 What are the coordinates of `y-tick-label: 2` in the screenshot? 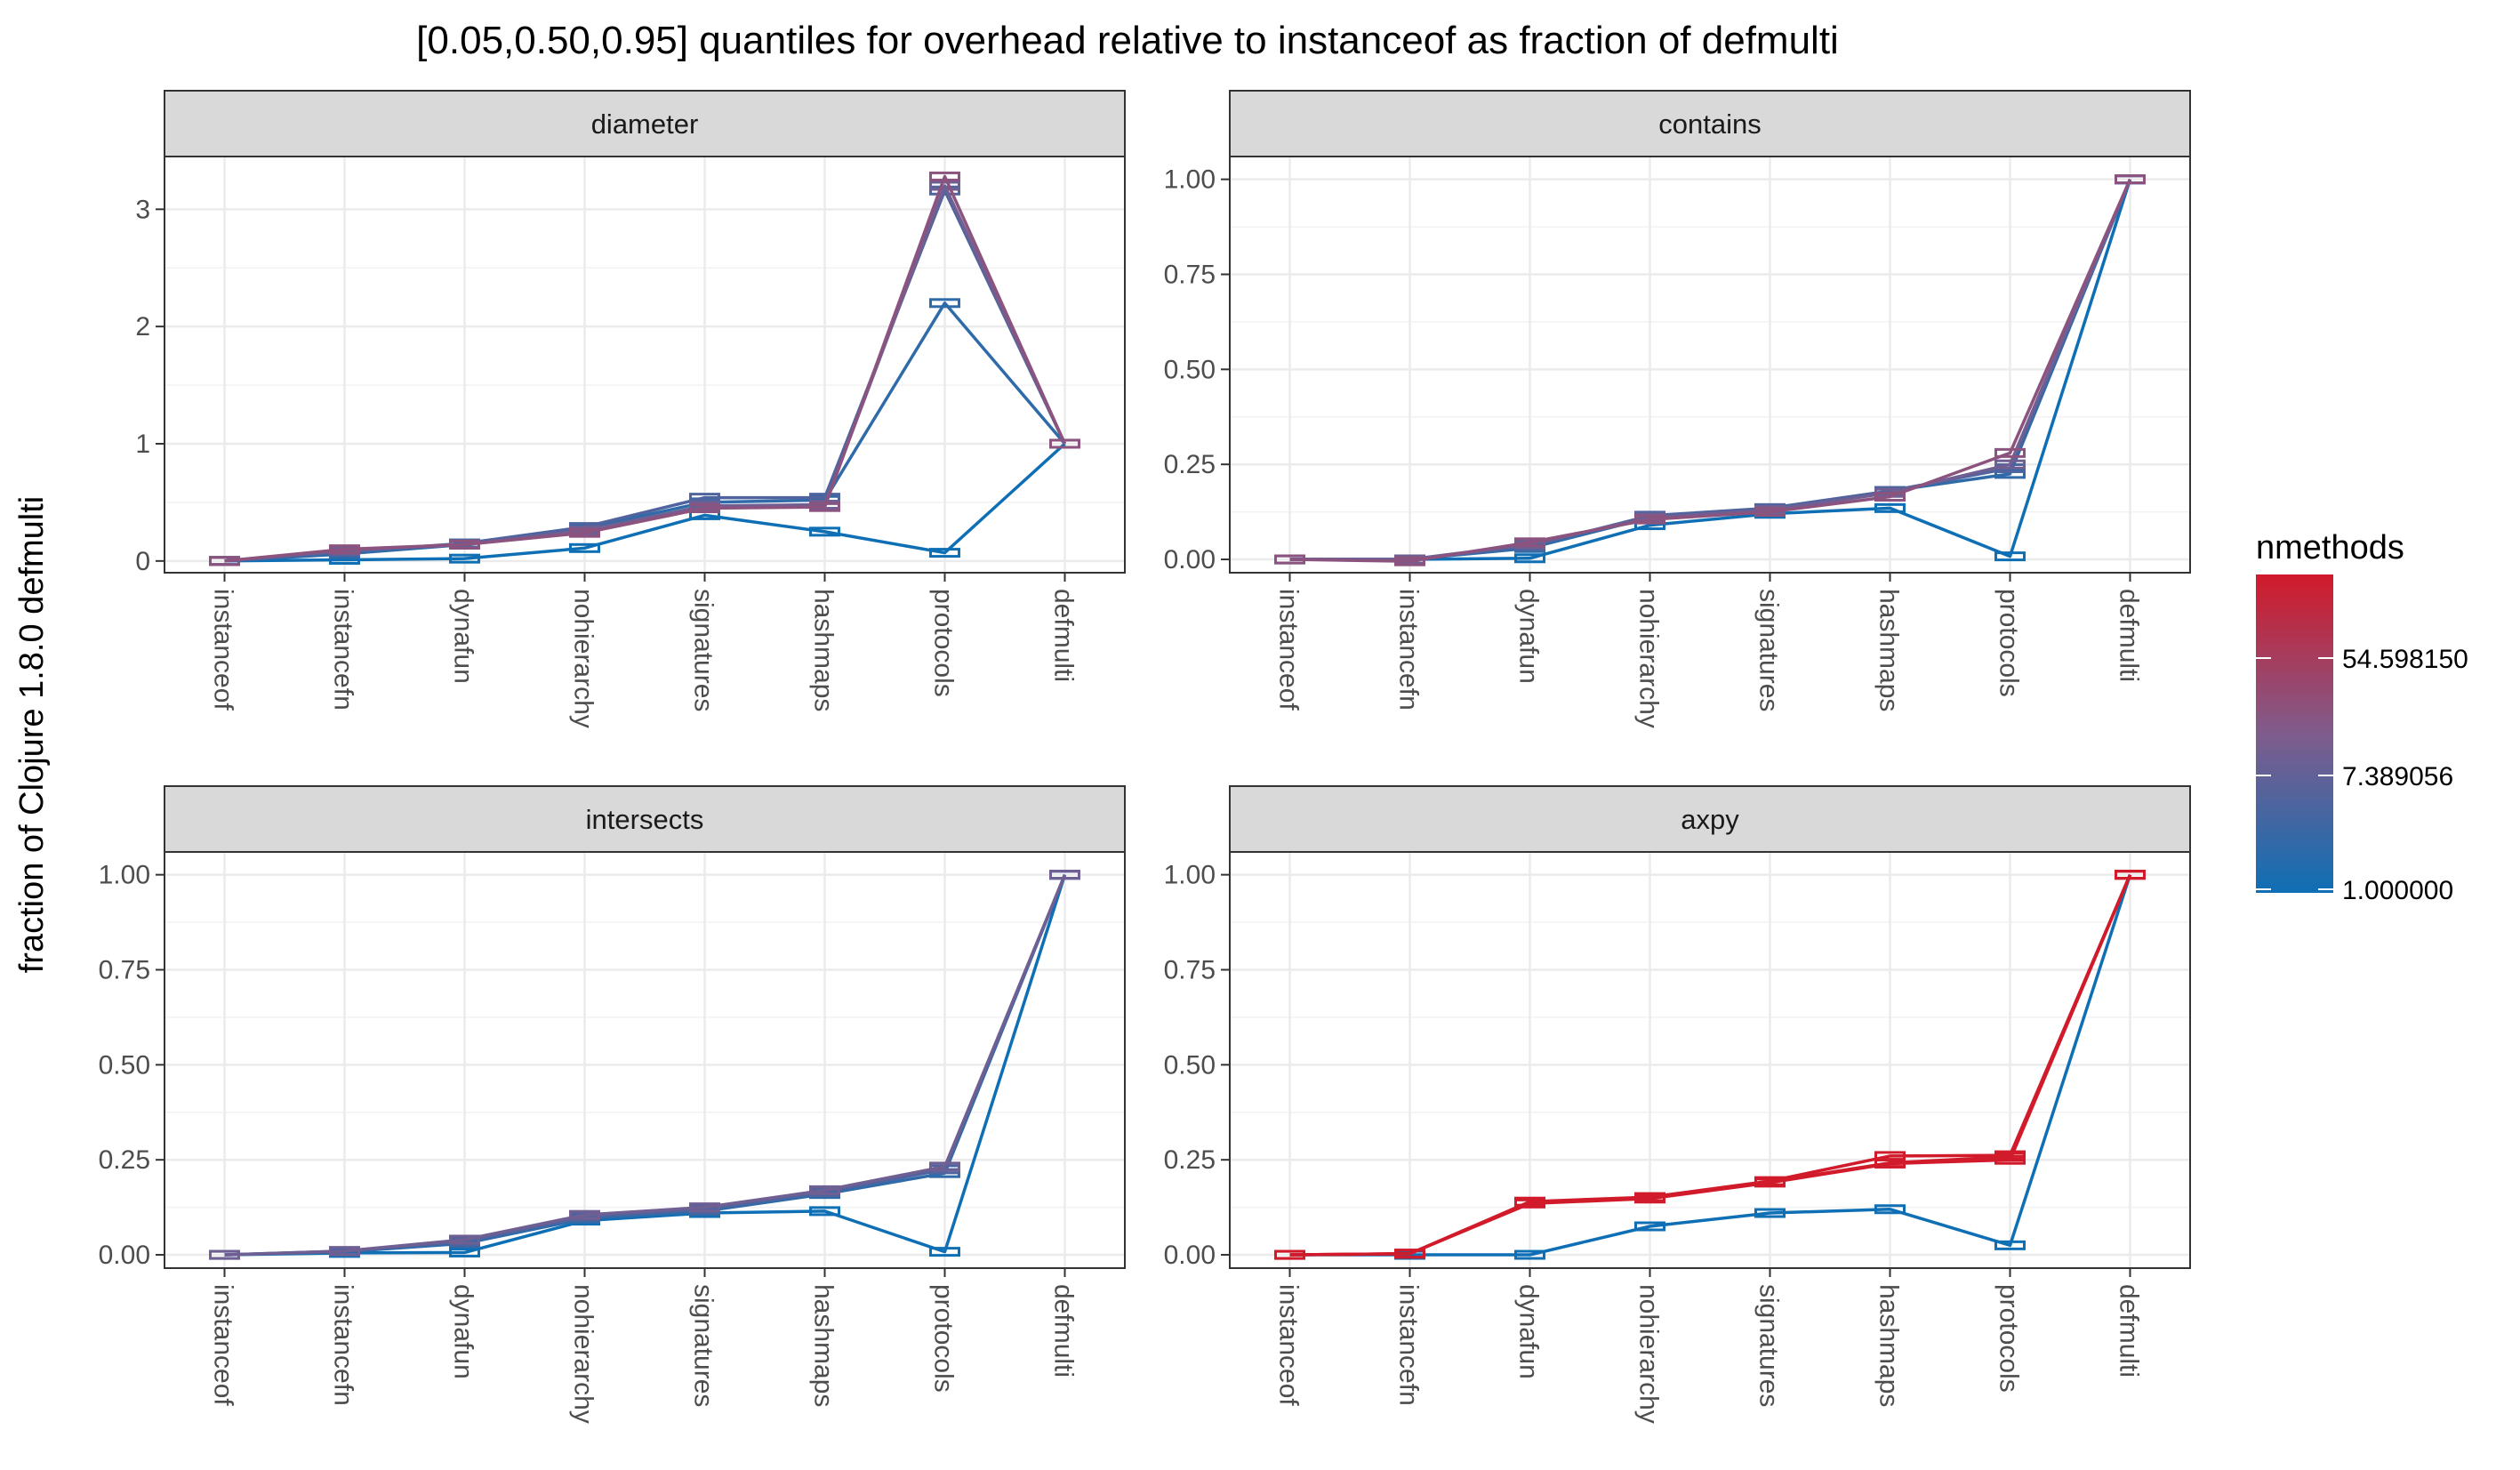 It's located at (142, 326).